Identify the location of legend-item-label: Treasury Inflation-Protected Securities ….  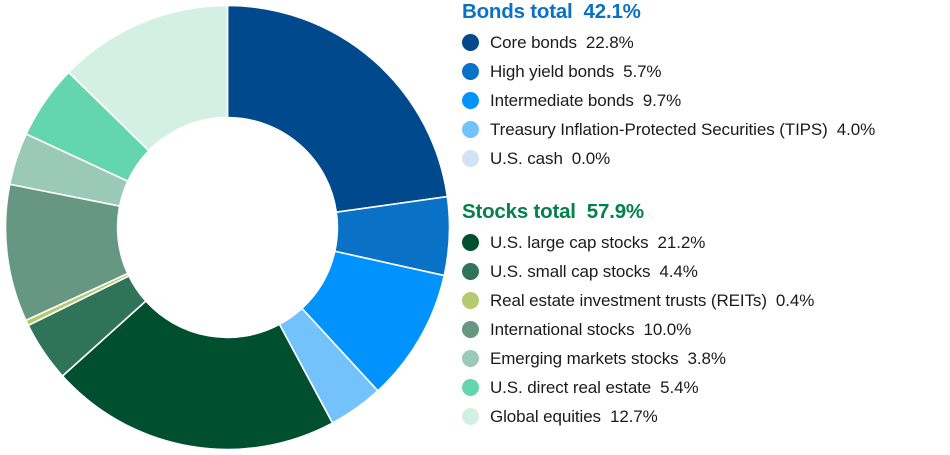
(659, 129).